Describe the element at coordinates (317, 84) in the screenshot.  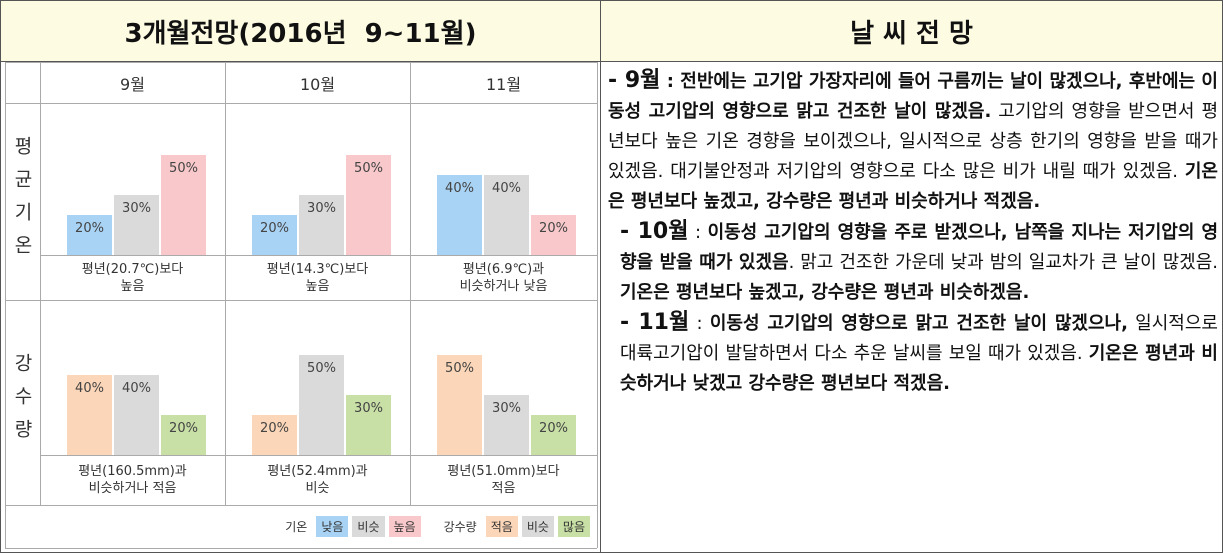
I see `month-label: 10월` at that location.